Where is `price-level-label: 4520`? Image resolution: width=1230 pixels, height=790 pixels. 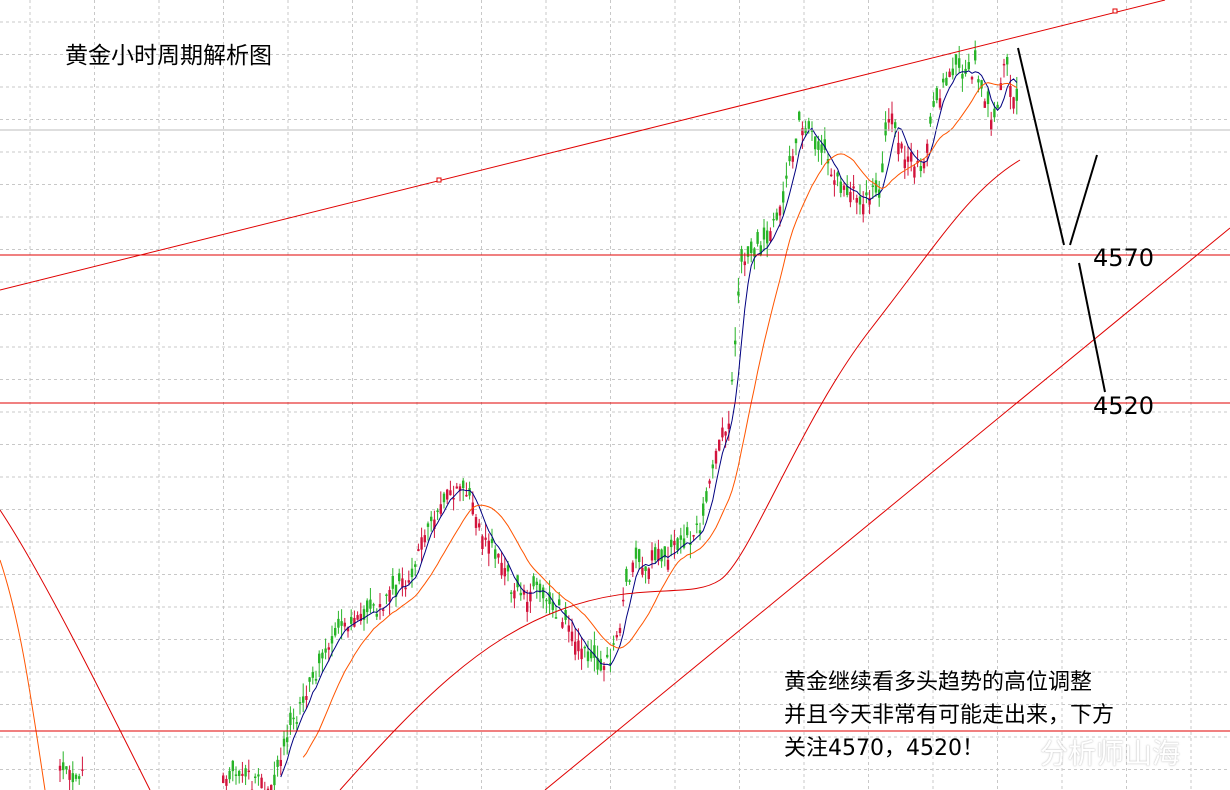 price-level-label: 4520 is located at coordinates (1124, 406).